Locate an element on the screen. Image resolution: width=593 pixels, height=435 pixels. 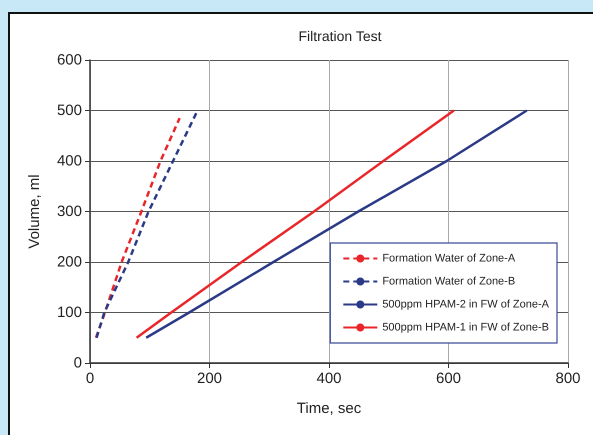
x-tick-label: 200 is located at coordinates (209, 378).